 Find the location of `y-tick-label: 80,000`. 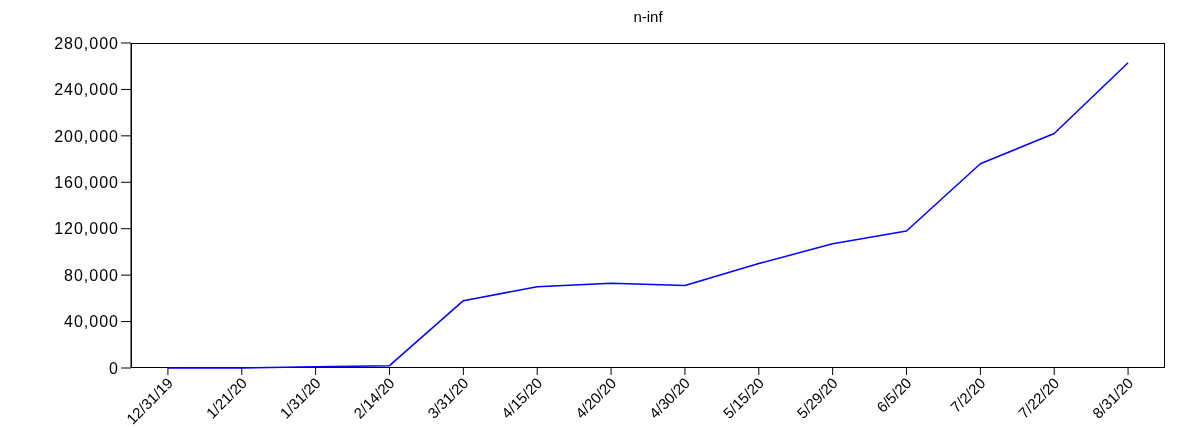

y-tick-label: 80,000 is located at coordinates (91, 275).